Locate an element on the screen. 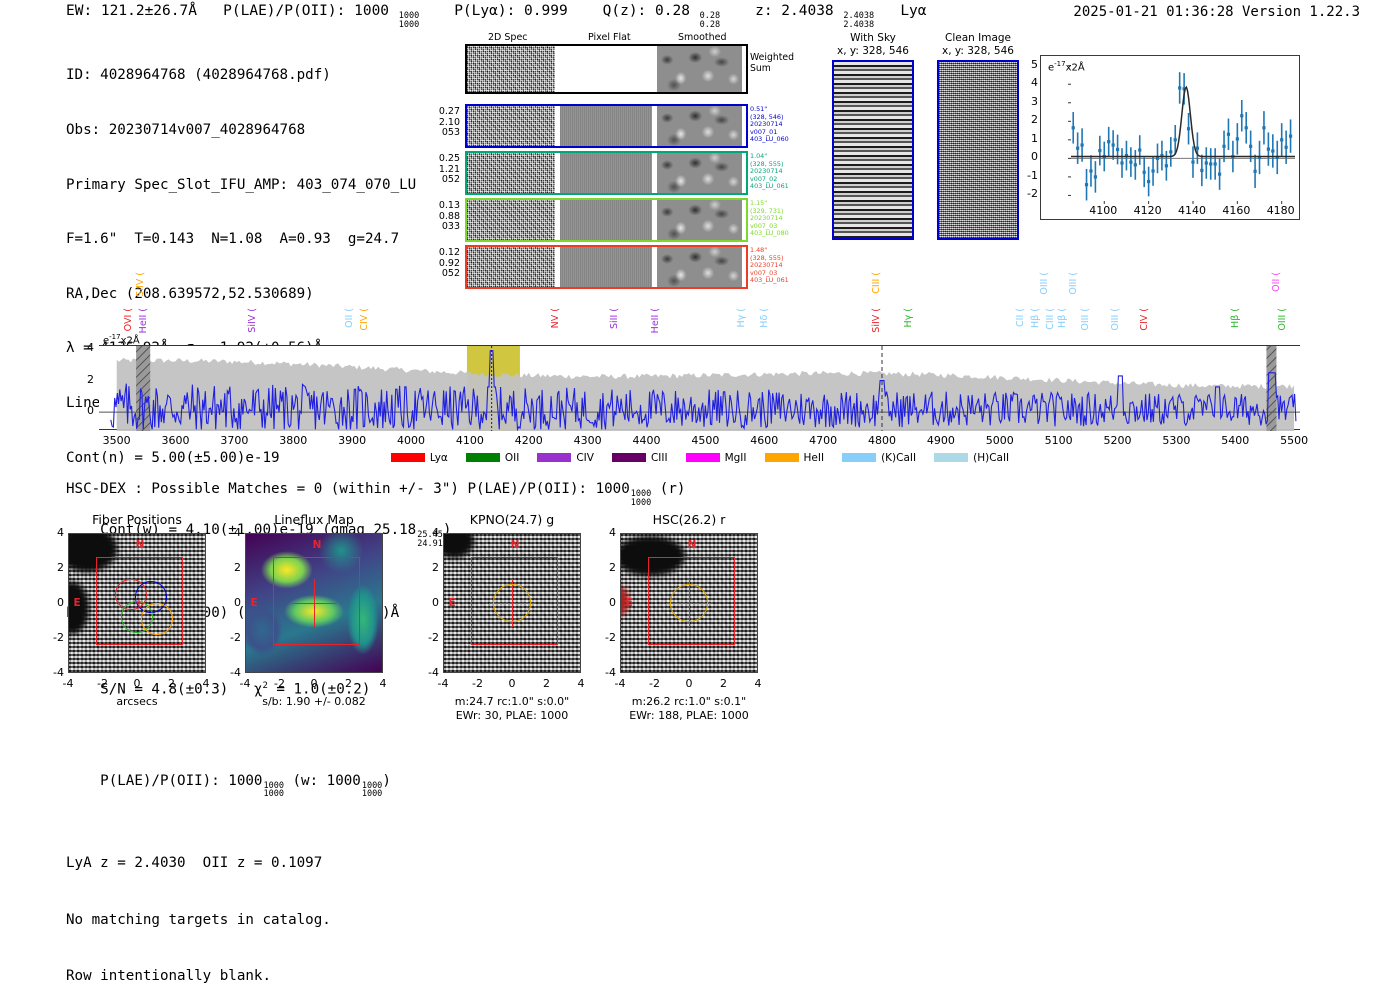 The width and height of the screenshot is (1400, 1004). emission-line-label: Hδ ( is located at coordinates (765, 318).